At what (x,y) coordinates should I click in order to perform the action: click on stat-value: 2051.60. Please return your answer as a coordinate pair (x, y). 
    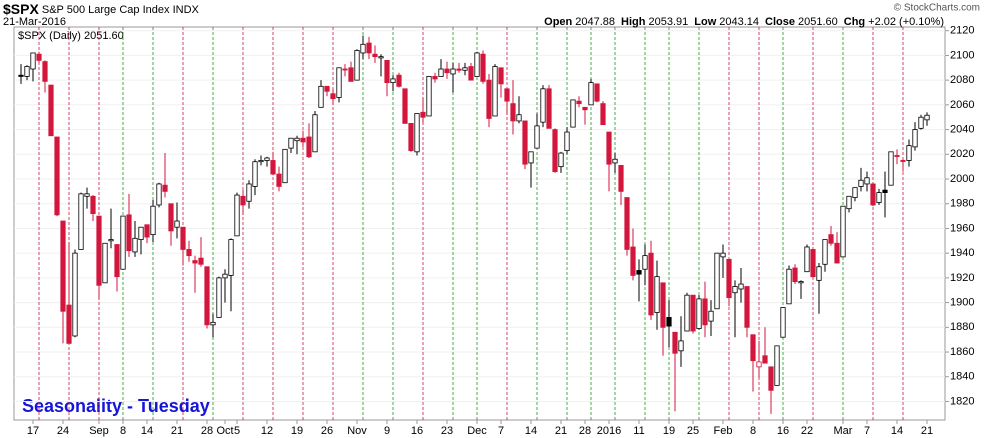
    Looking at the image, I should click on (818, 22).